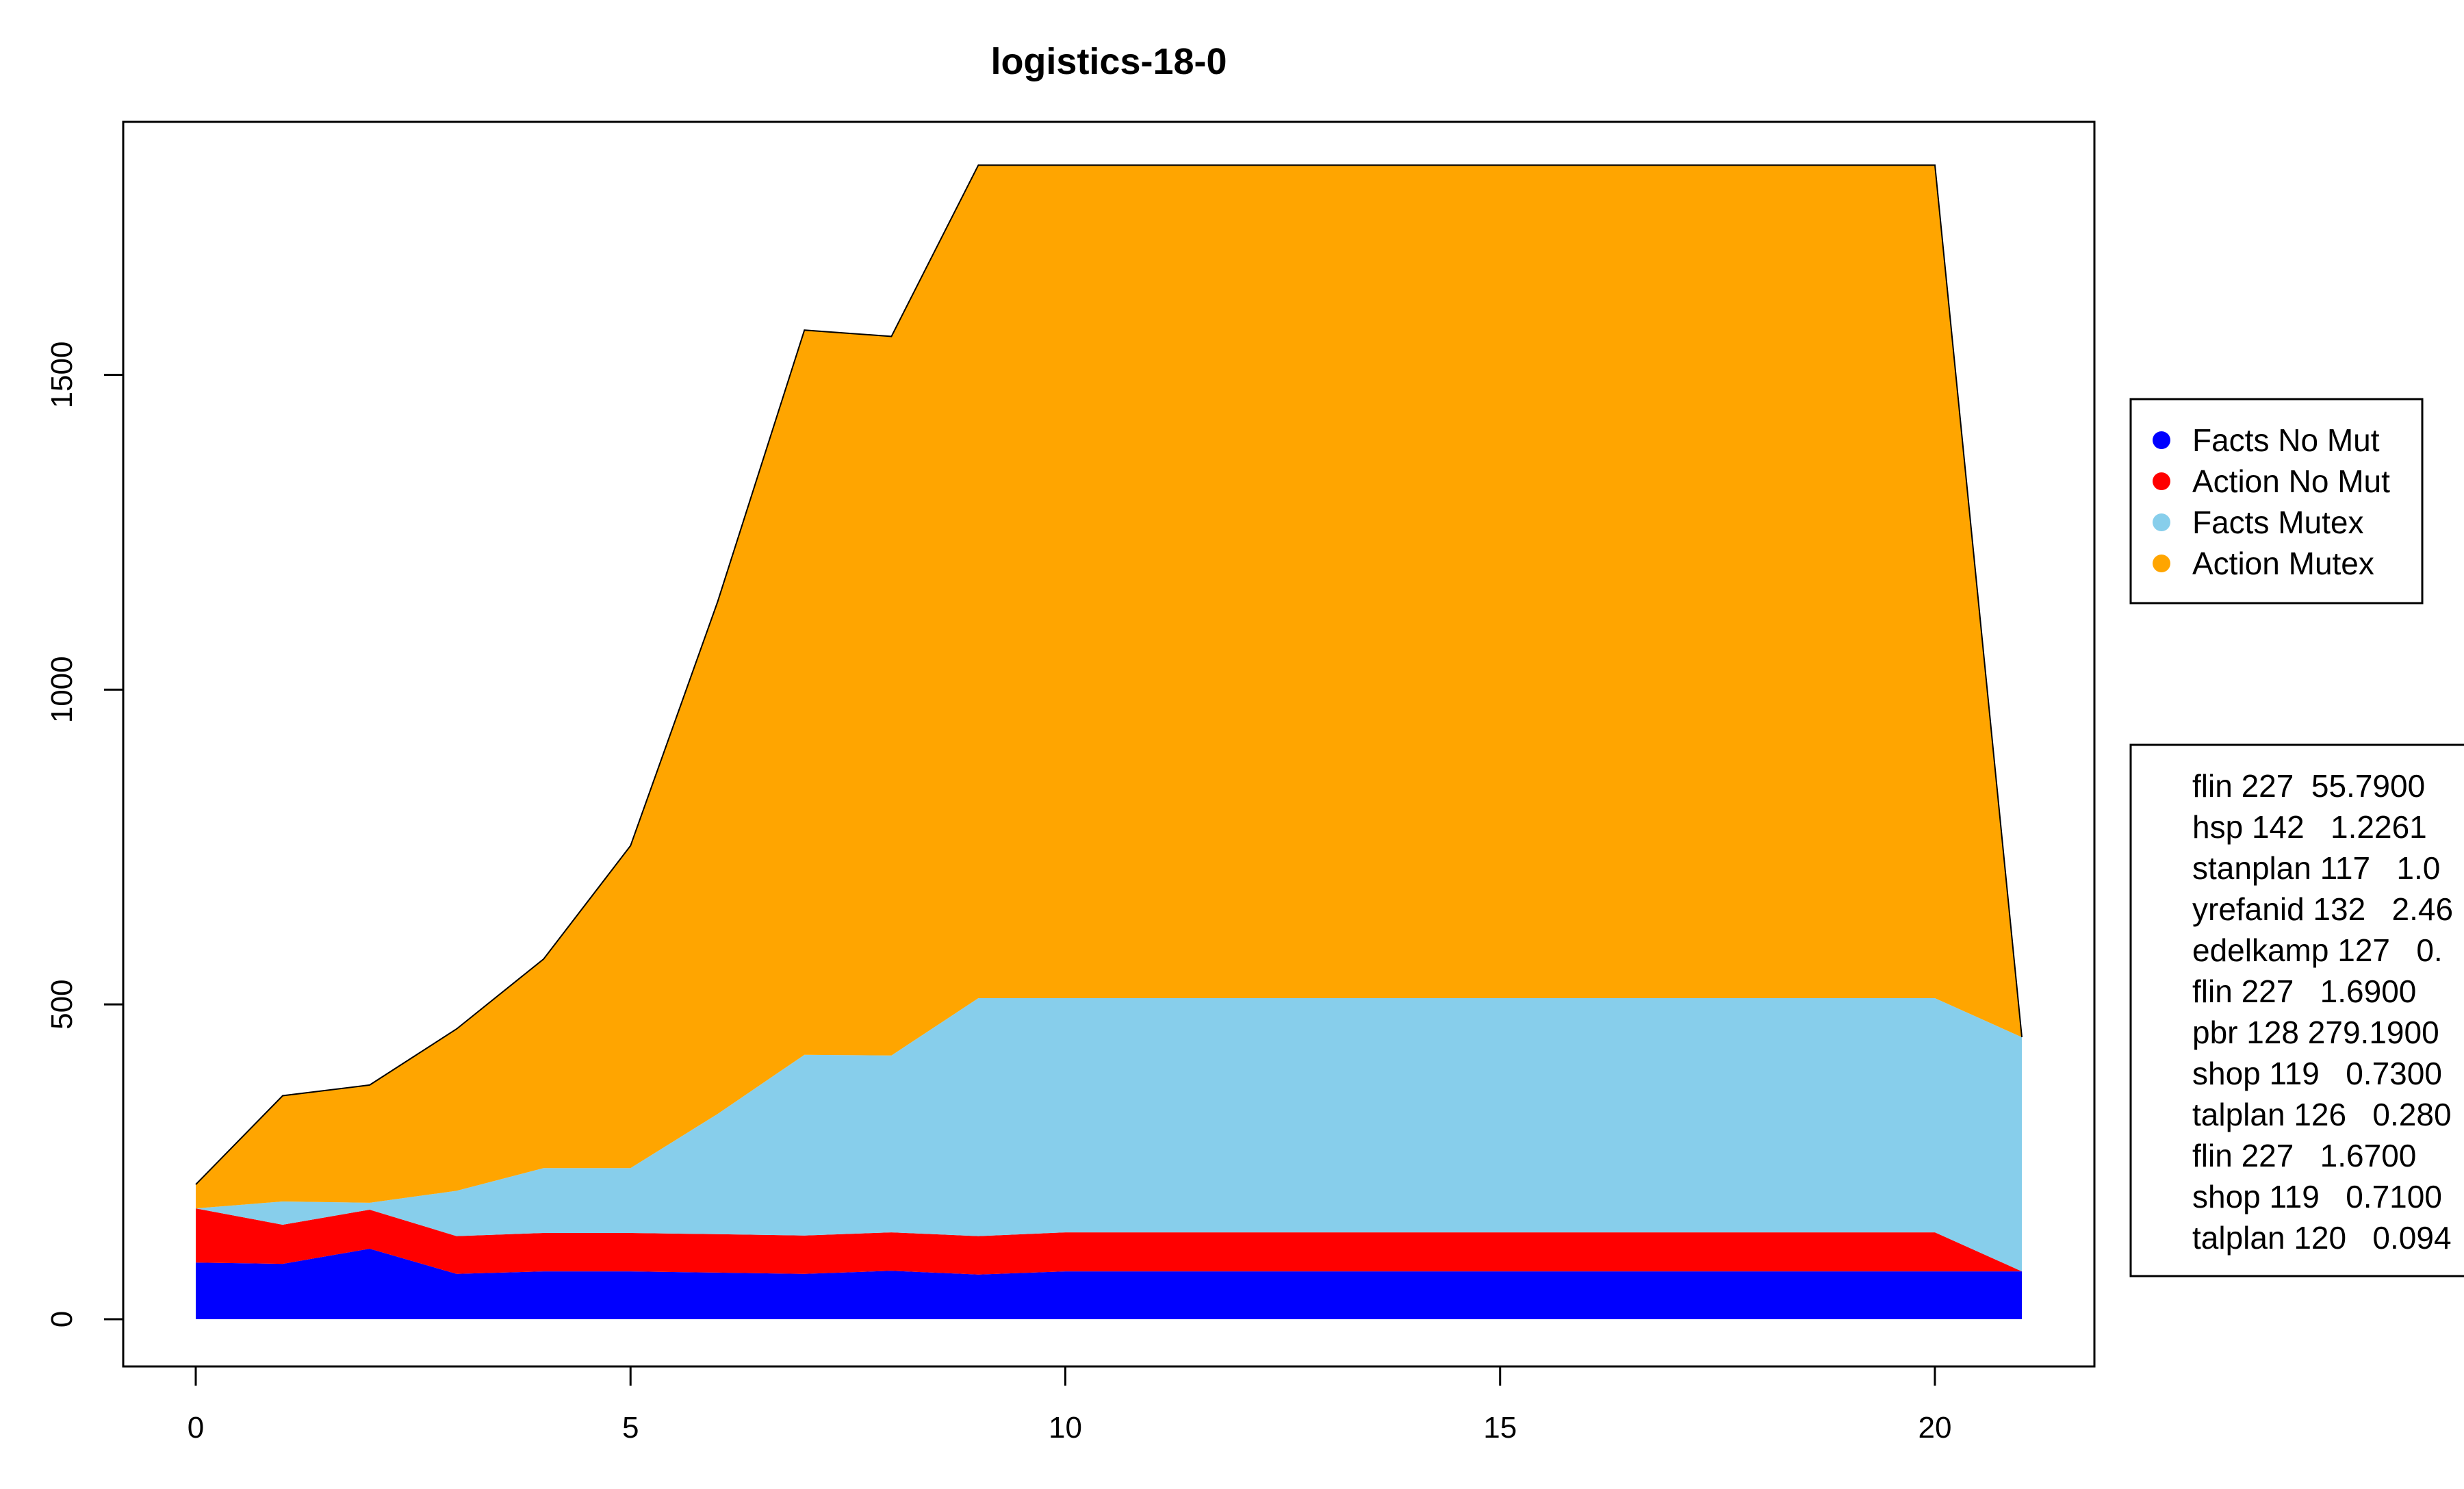  I want to click on chart-title: logistics-18-0, so click(1108, 61).